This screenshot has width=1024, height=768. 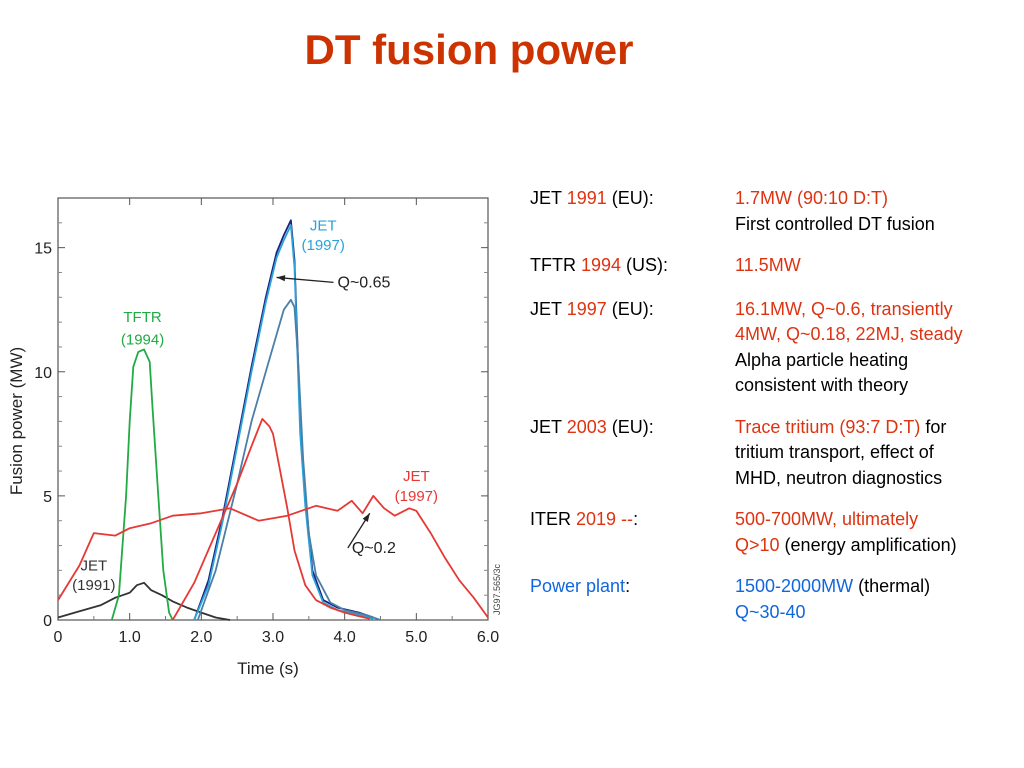 I want to click on description-line: Alpha particle heating, so click(x=877, y=361).